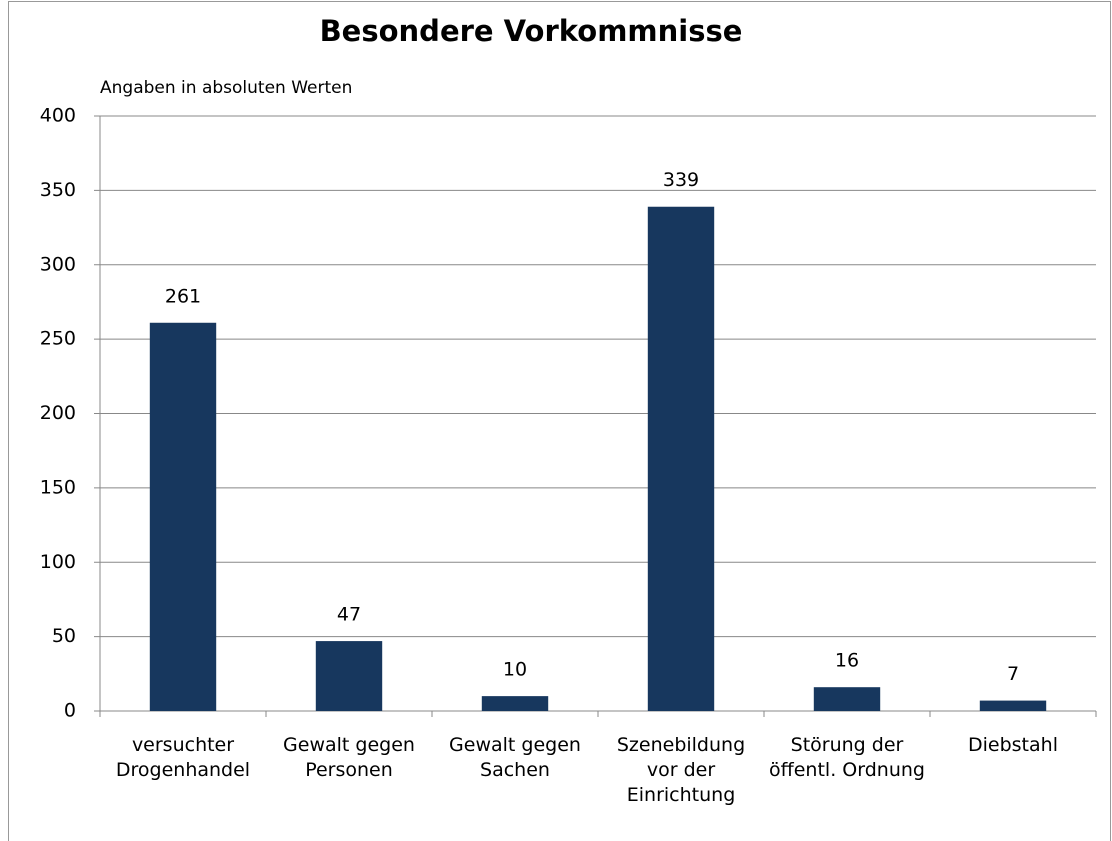 The height and width of the screenshot is (841, 1112). I want to click on chart-subtitle: Angaben in absoluten Werten, so click(226, 88).